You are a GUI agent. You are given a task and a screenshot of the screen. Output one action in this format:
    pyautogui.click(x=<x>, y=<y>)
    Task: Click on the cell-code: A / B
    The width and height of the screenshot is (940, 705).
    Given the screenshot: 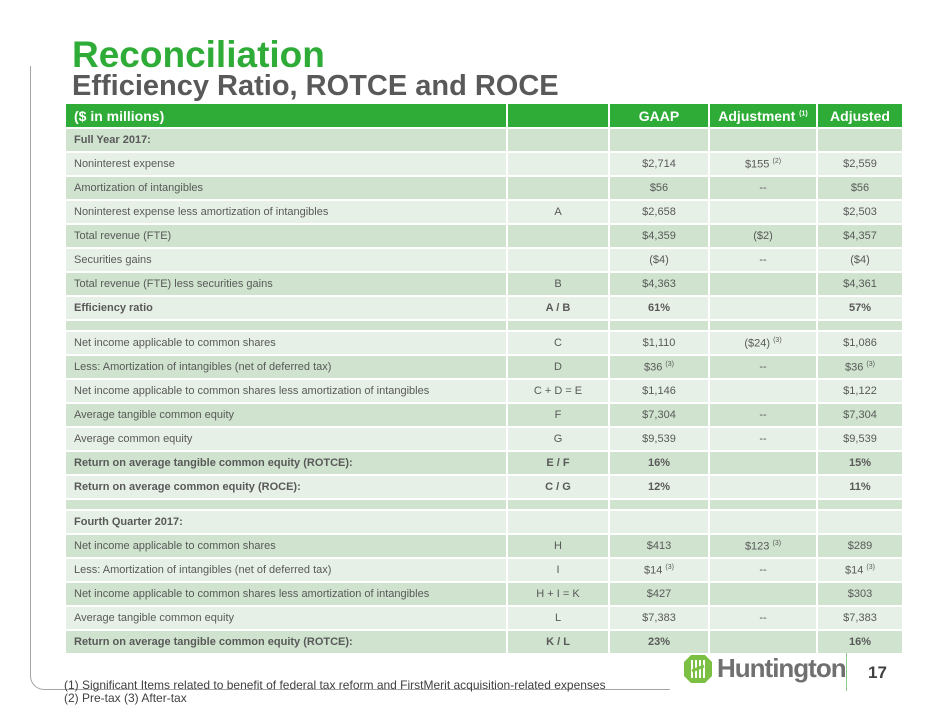 What is the action you would take?
    pyautogui.click(x=558, y=308)
    